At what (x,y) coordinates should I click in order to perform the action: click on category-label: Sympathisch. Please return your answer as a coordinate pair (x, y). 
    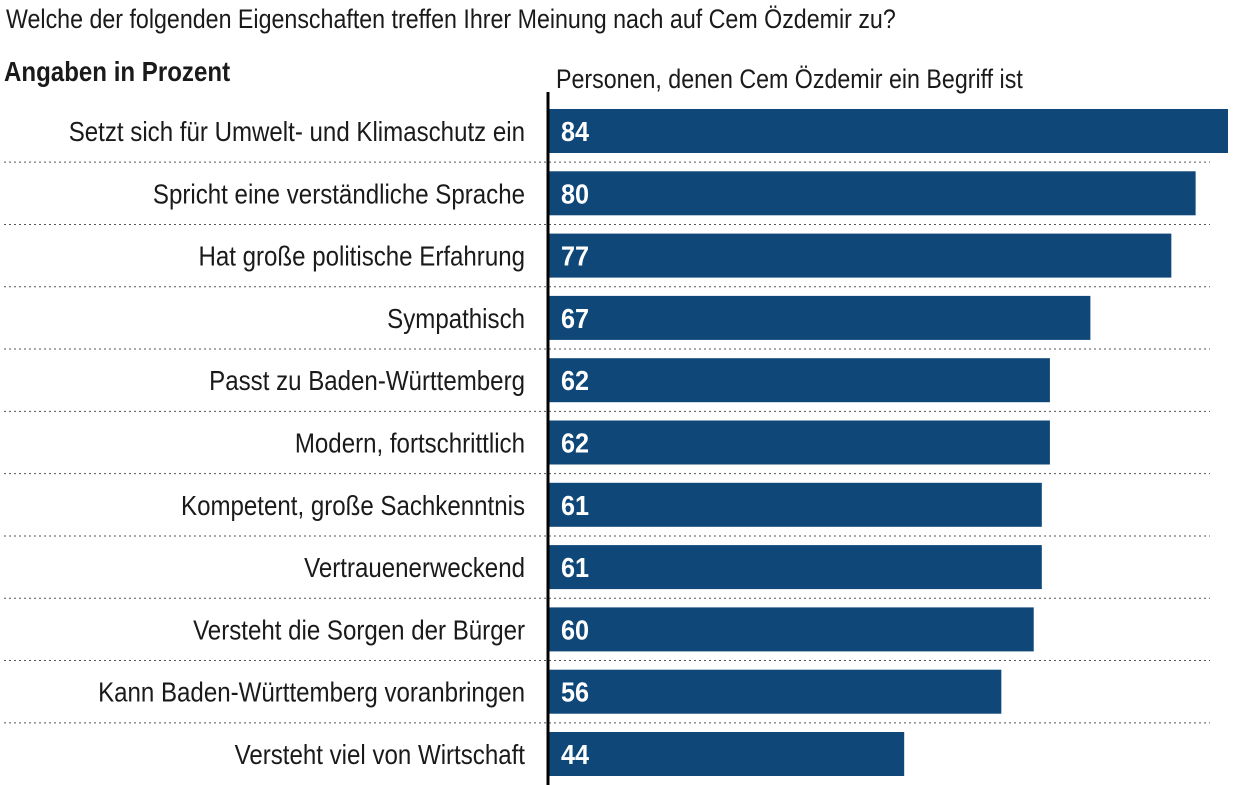
    Looking at the image, I should click on (456, 318).